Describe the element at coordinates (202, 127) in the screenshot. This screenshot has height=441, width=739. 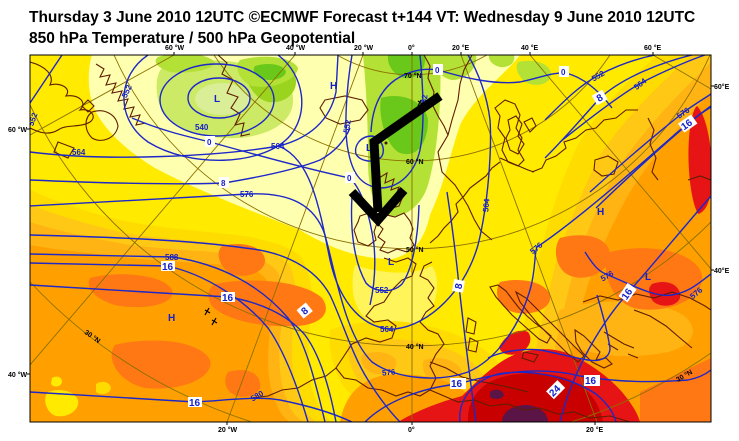
I see `svg-text: 540` at that location.